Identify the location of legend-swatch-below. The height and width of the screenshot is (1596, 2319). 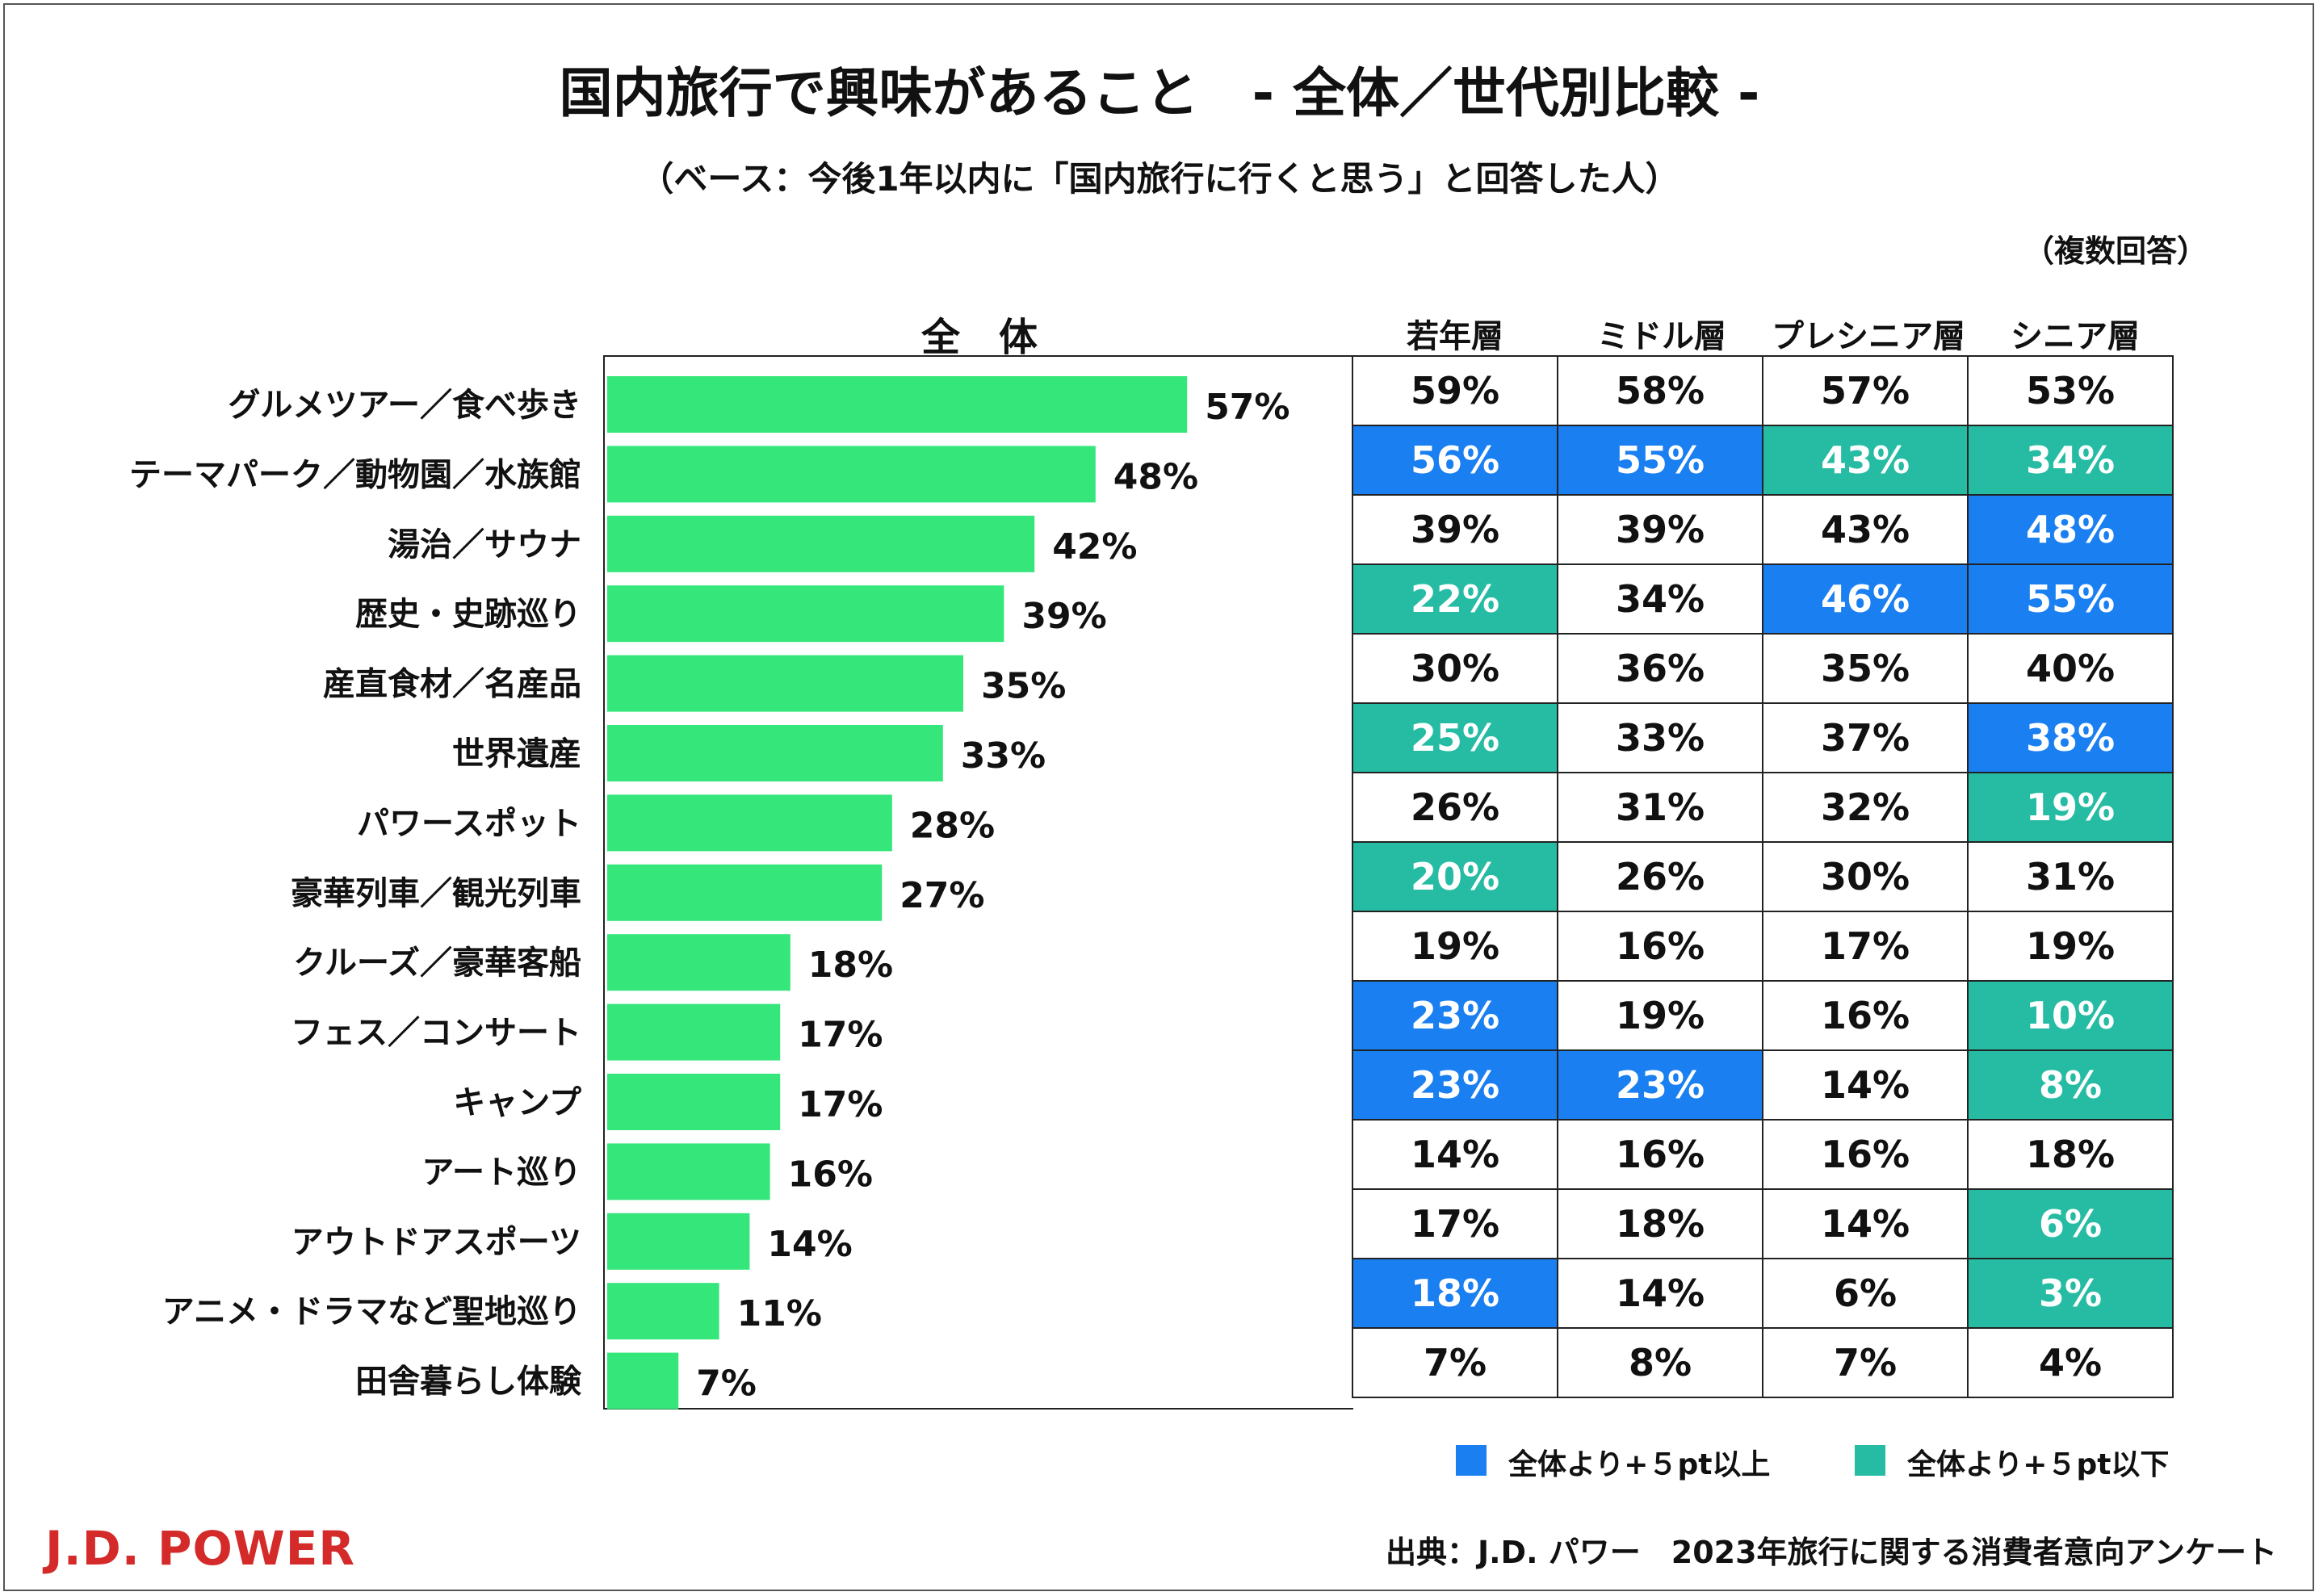
(1870, 1460).